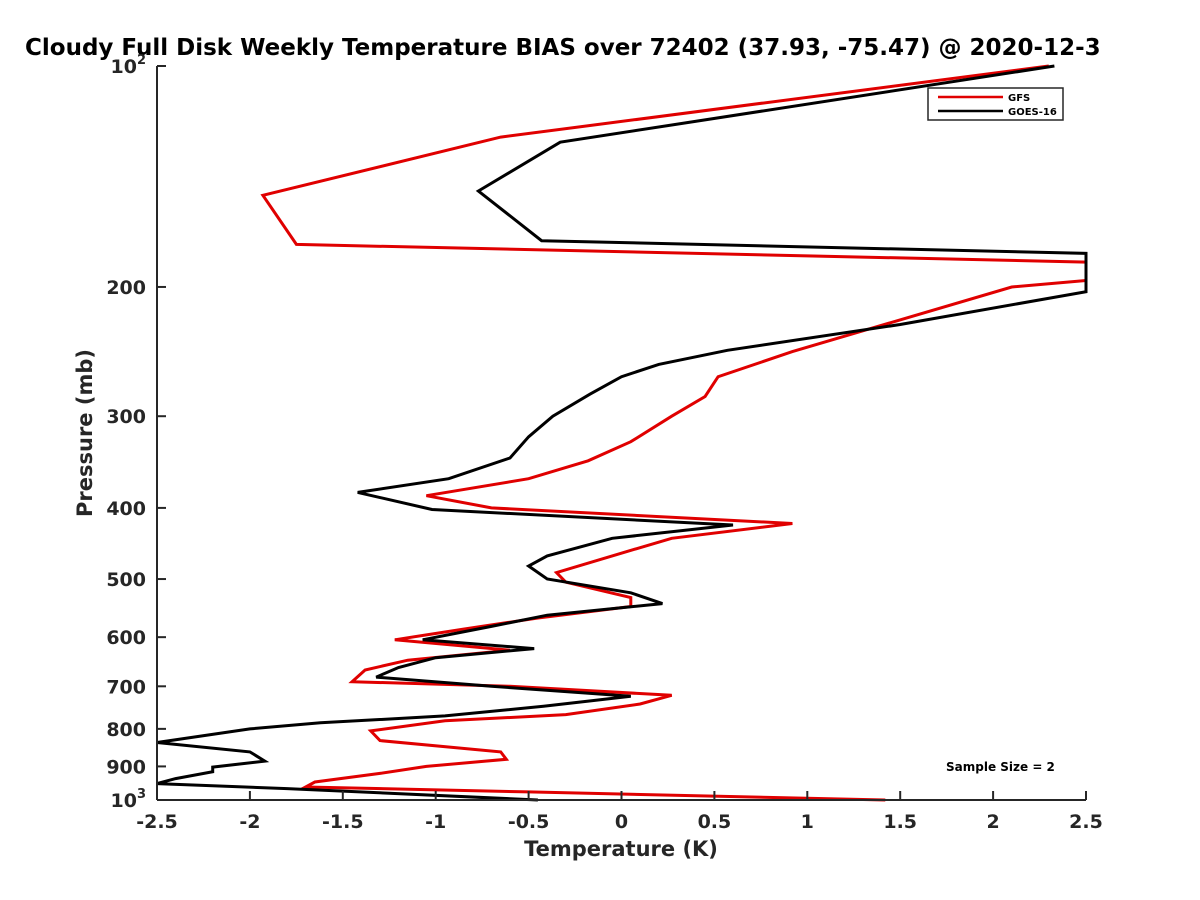  What do you see at coordinates (807, 822) in the screenshot?
I see `x-tick-label: 1` at bounding box center [807, 822].